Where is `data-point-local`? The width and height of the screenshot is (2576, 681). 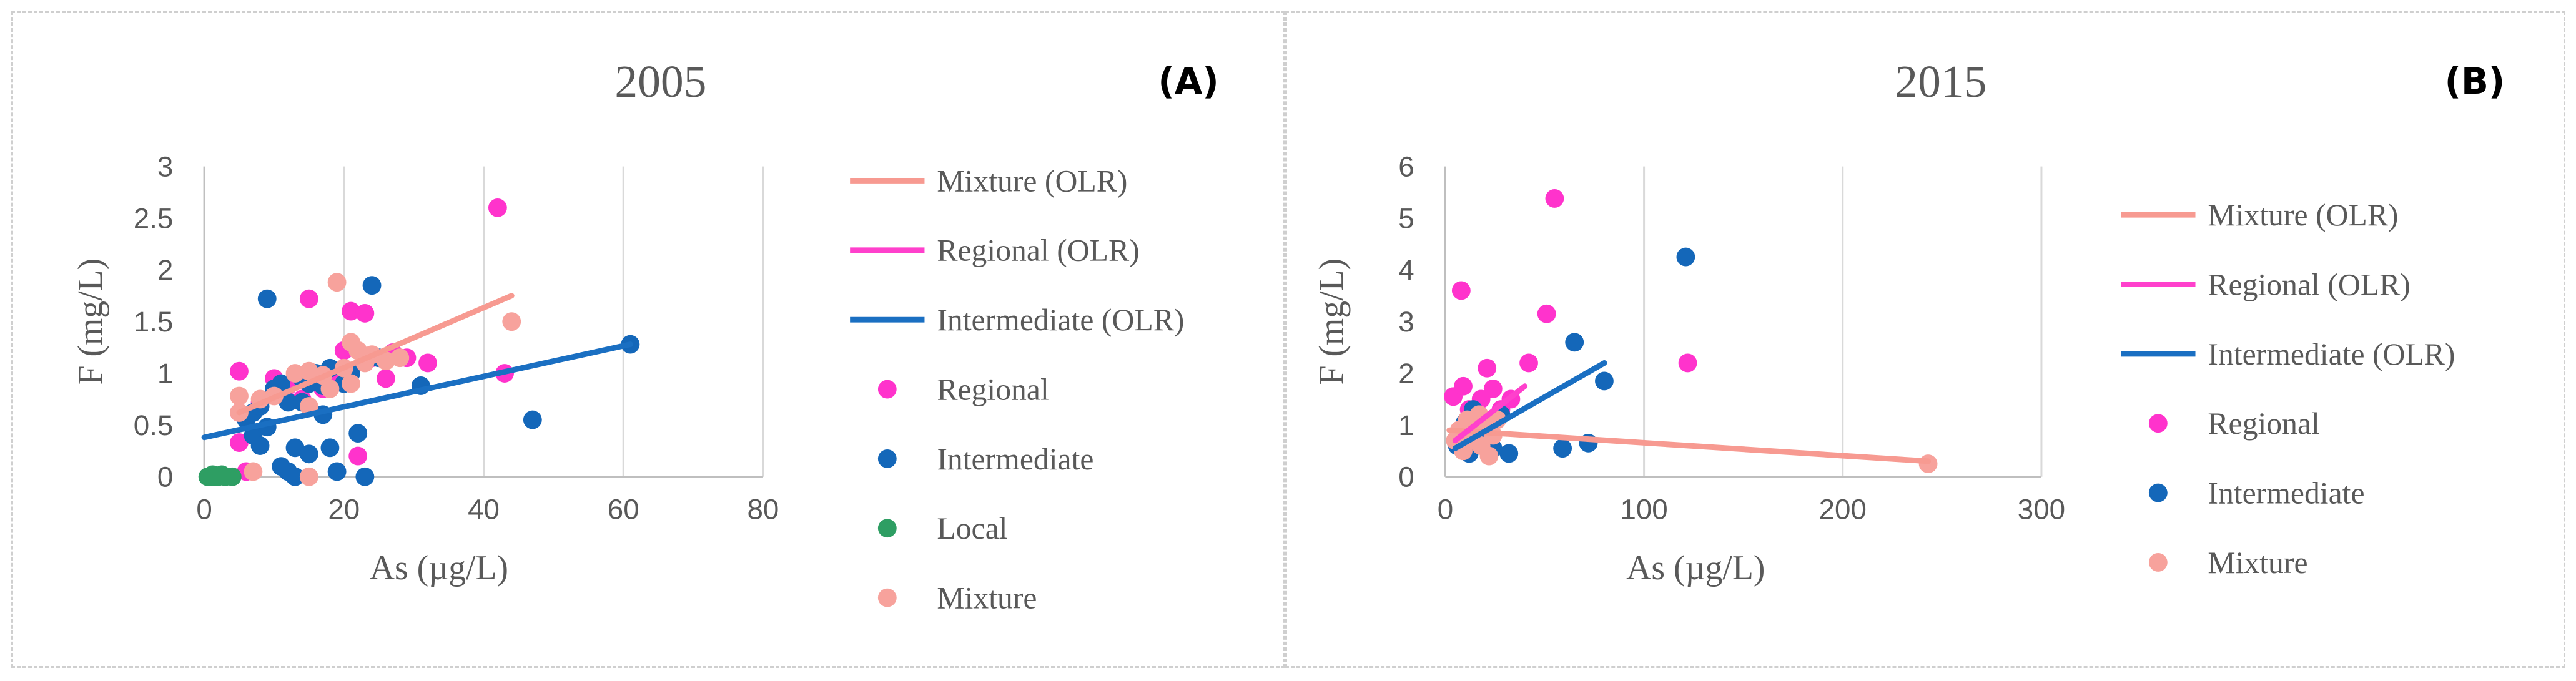 data-point-local is located at coordinates (222, 474).